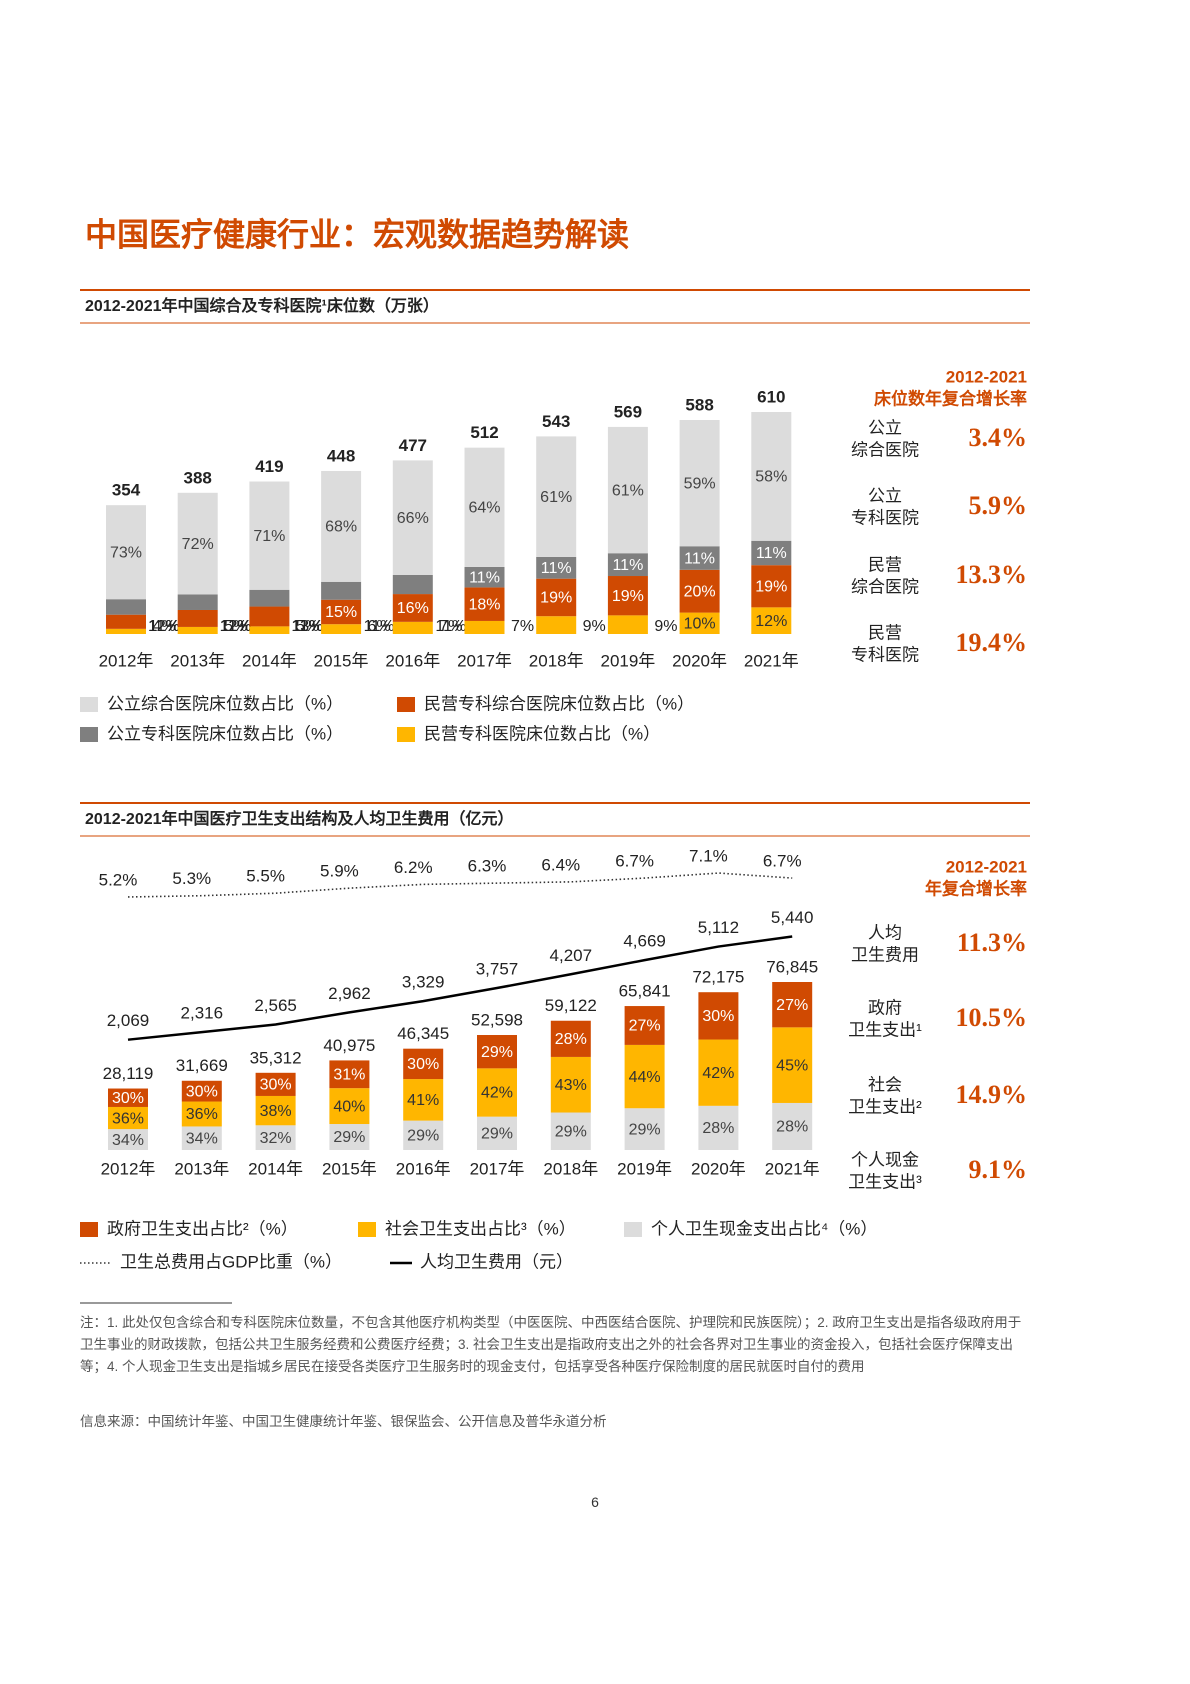 This screenshot has height=1684, width=1190. I want to click on value-label: 5%, so click(307, 626).